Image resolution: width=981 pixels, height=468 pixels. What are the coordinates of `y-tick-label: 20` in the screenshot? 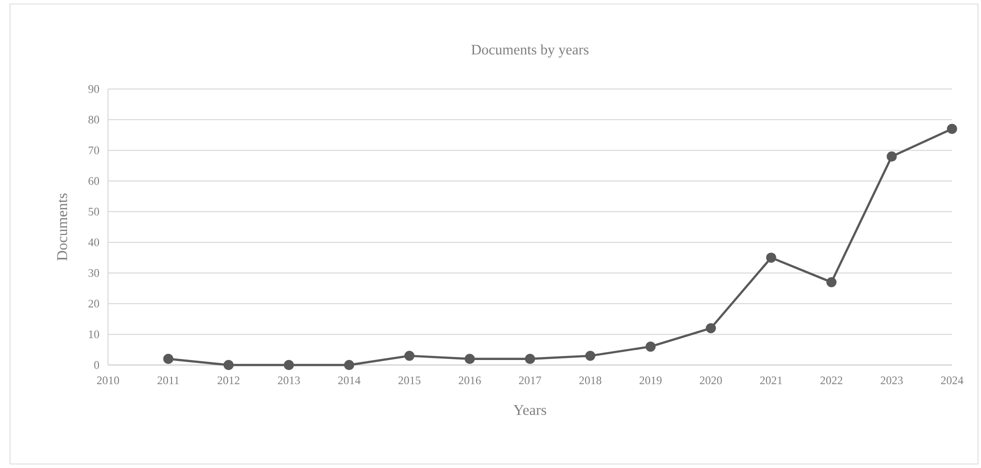 It's located at (94, 304).